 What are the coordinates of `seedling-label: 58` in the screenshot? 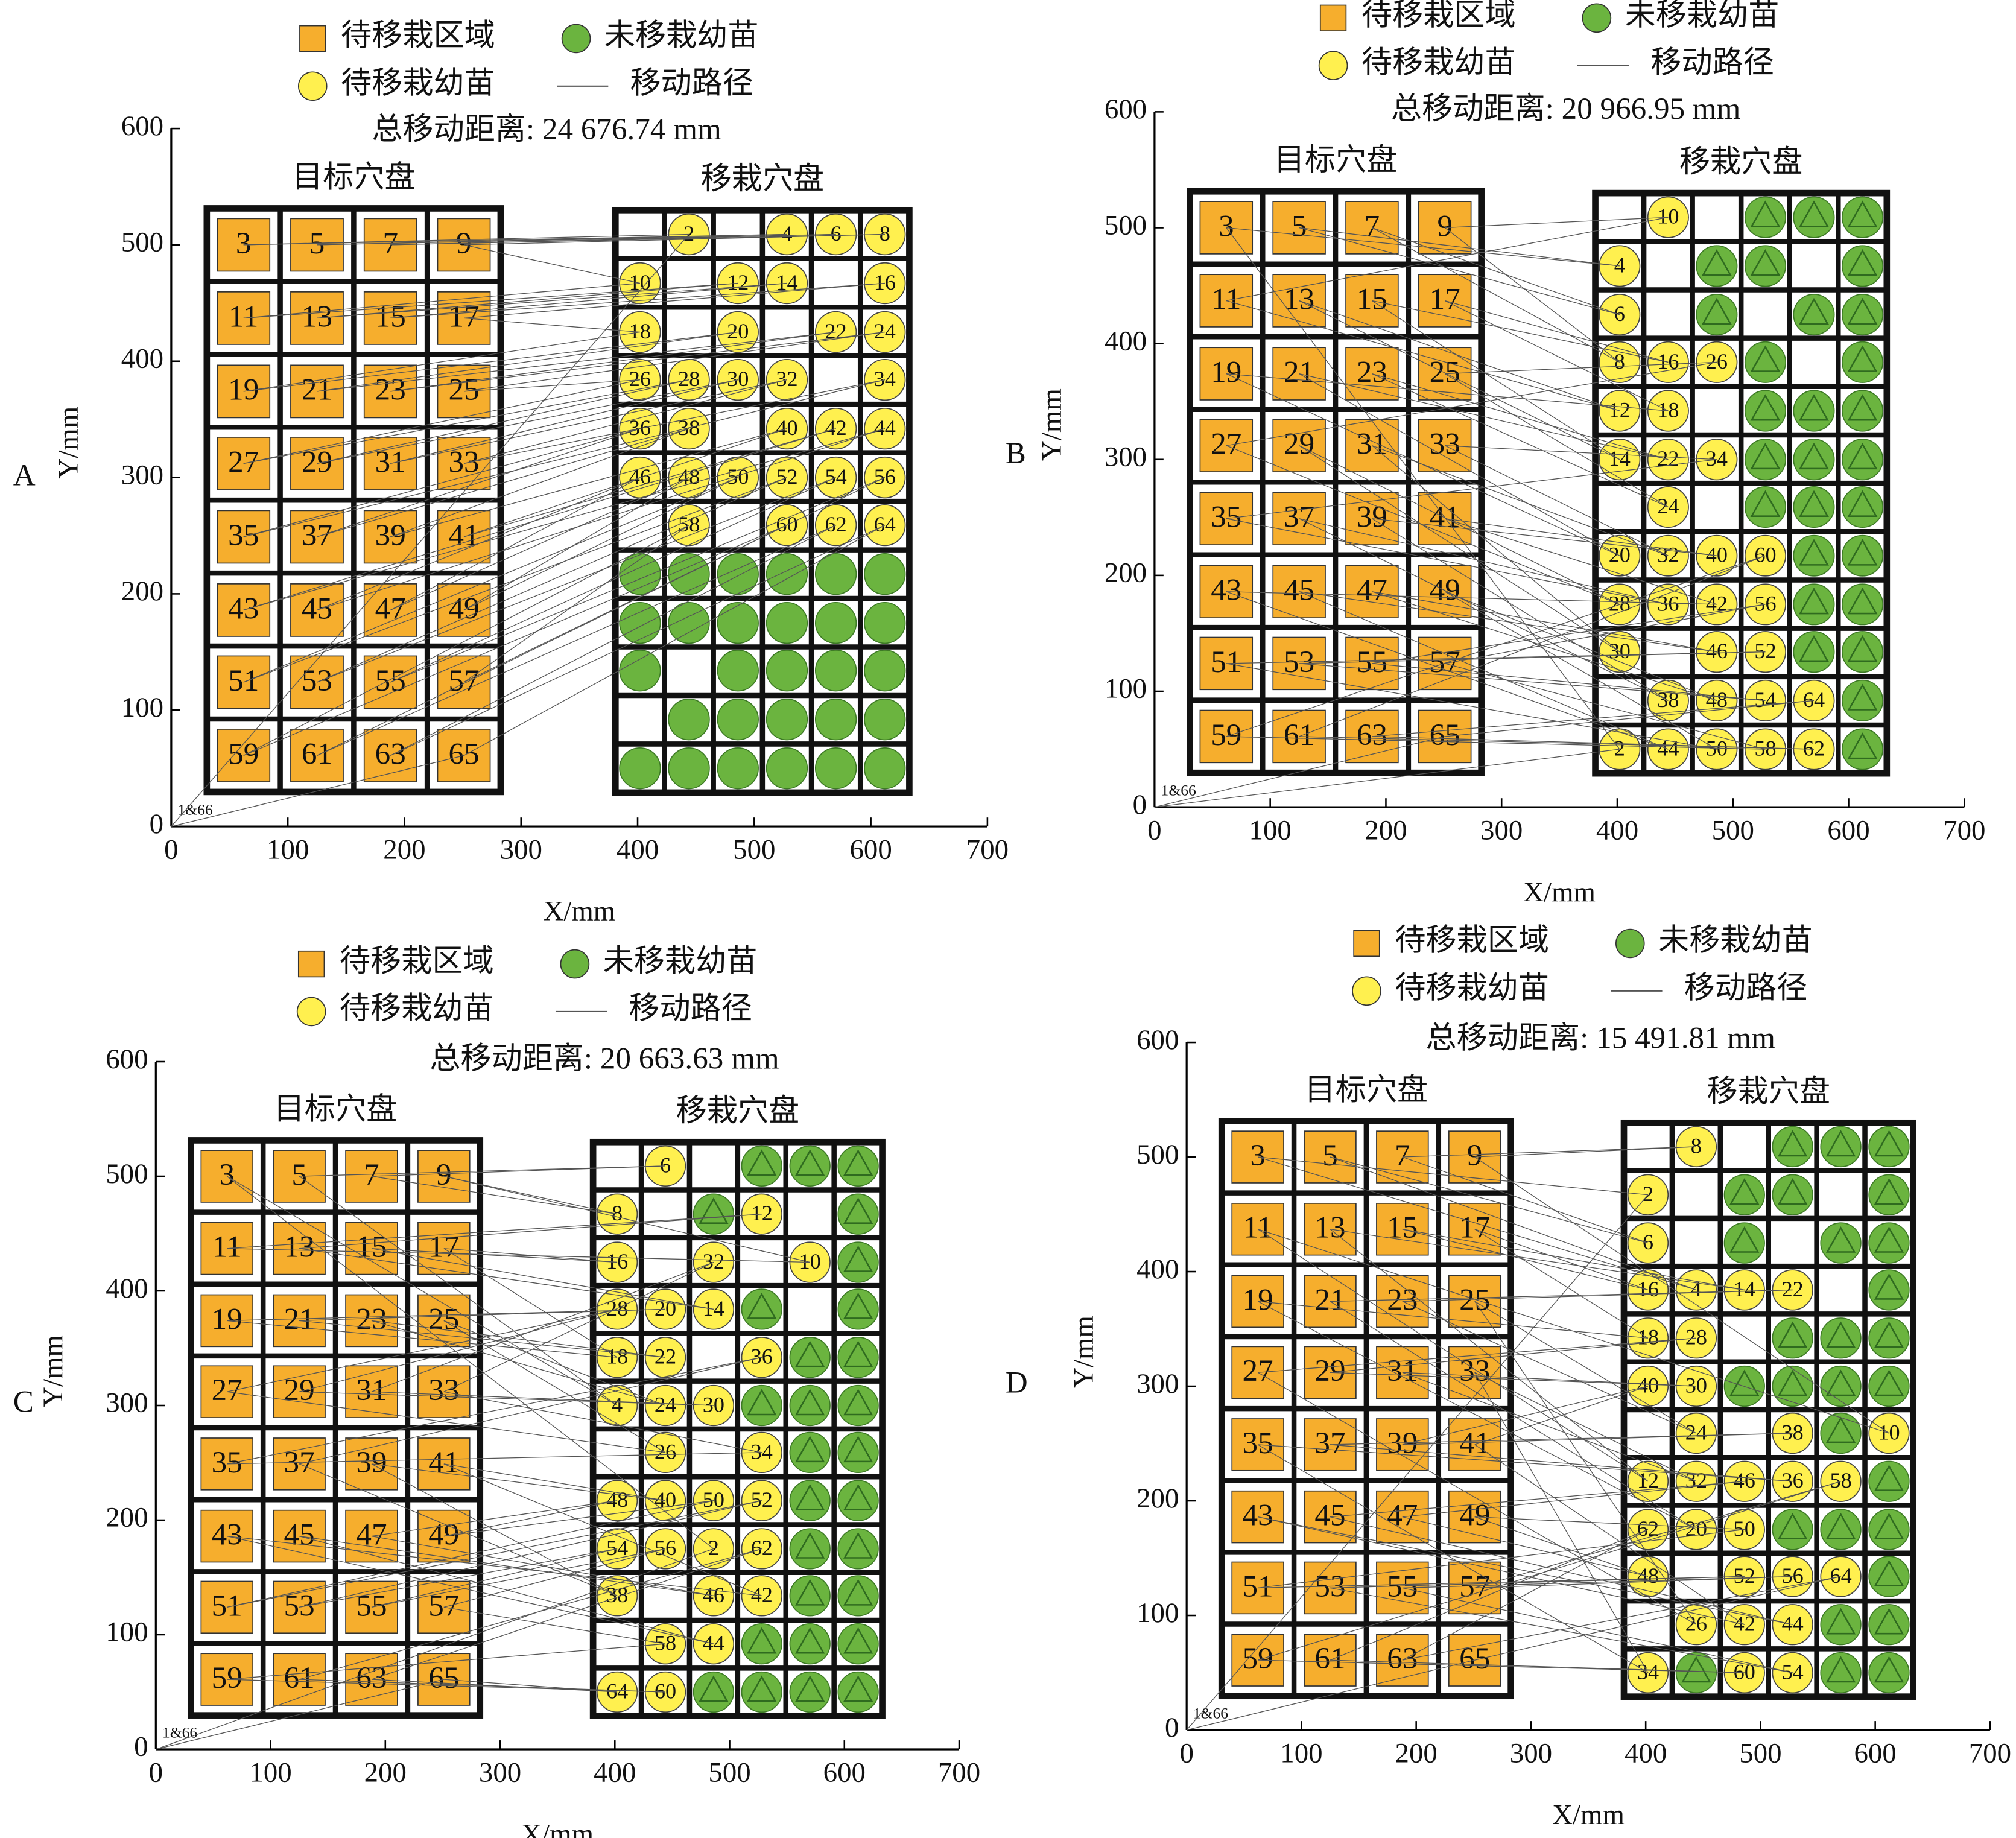 It's located at (1841, 1480).